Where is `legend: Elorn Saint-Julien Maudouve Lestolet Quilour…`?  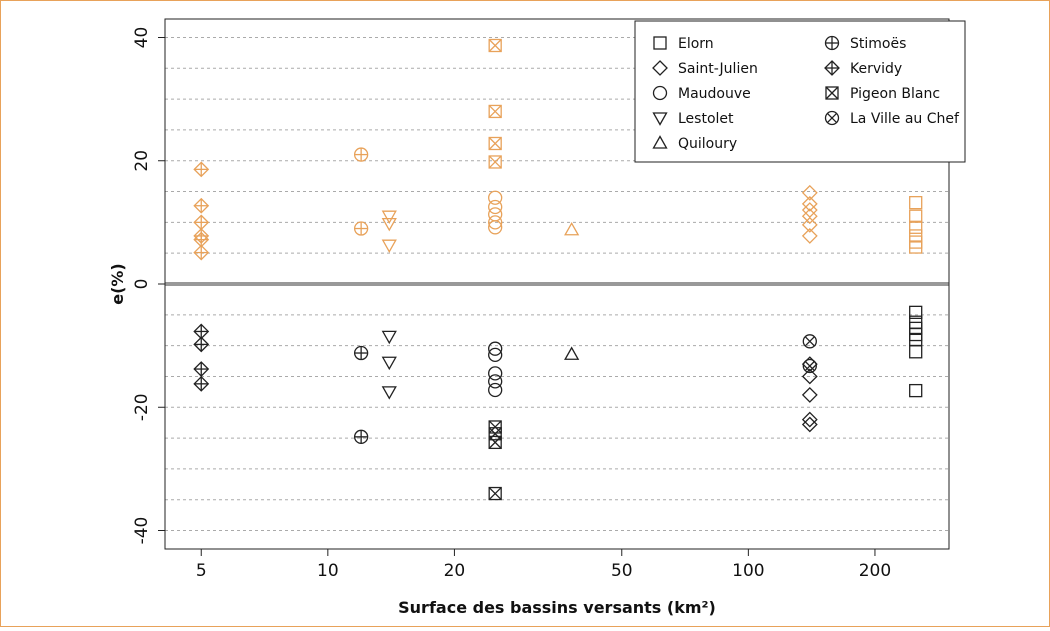
legend: Elorn Saint-Julien Maudouve Lestolet Quilour… is located at coordinates (800, 91).